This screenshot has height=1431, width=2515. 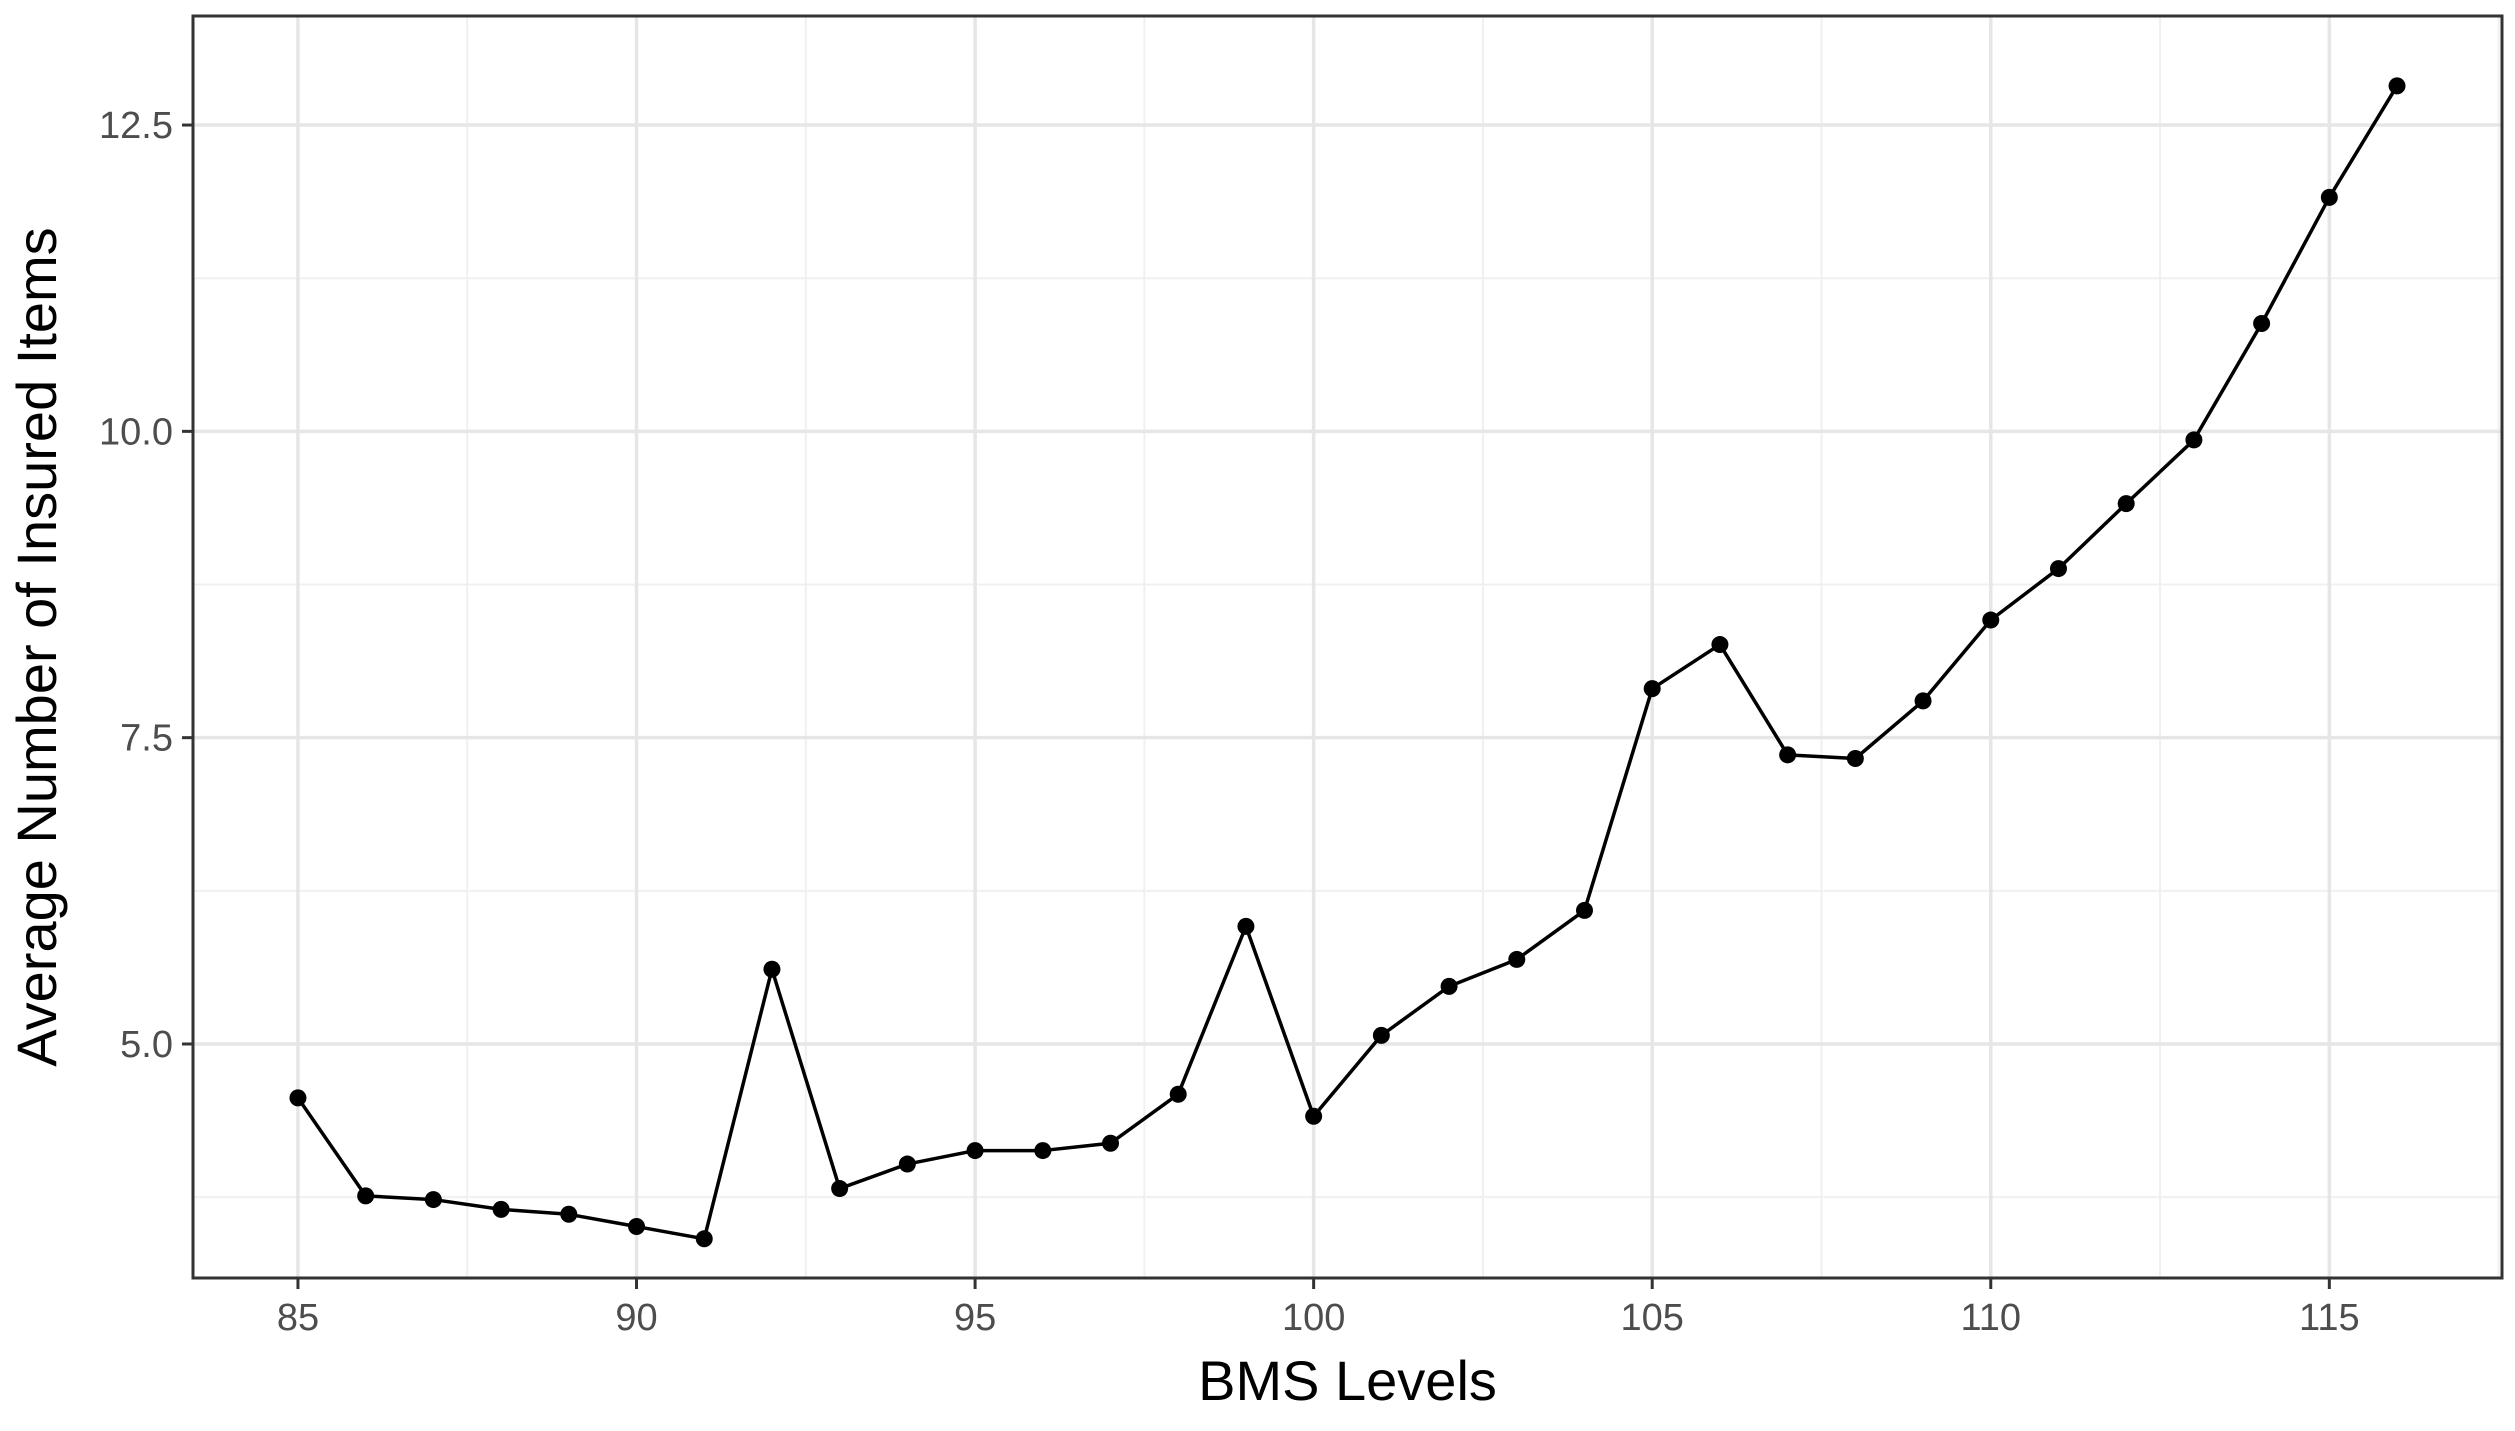 What do you see at coordinates (146, 1045) in the screenshot?
I see `y-tick-label: 5.0` at bounding box center [146, 1045].